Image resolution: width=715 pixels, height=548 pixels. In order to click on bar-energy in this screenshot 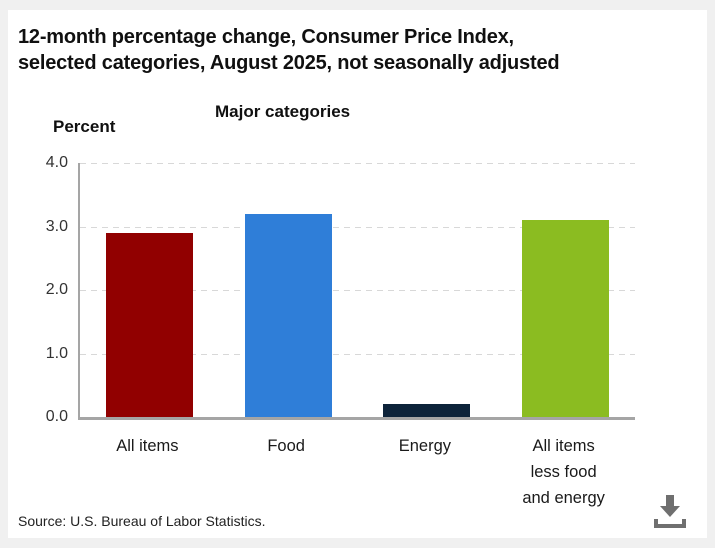, I will do `click(427, 410)`.